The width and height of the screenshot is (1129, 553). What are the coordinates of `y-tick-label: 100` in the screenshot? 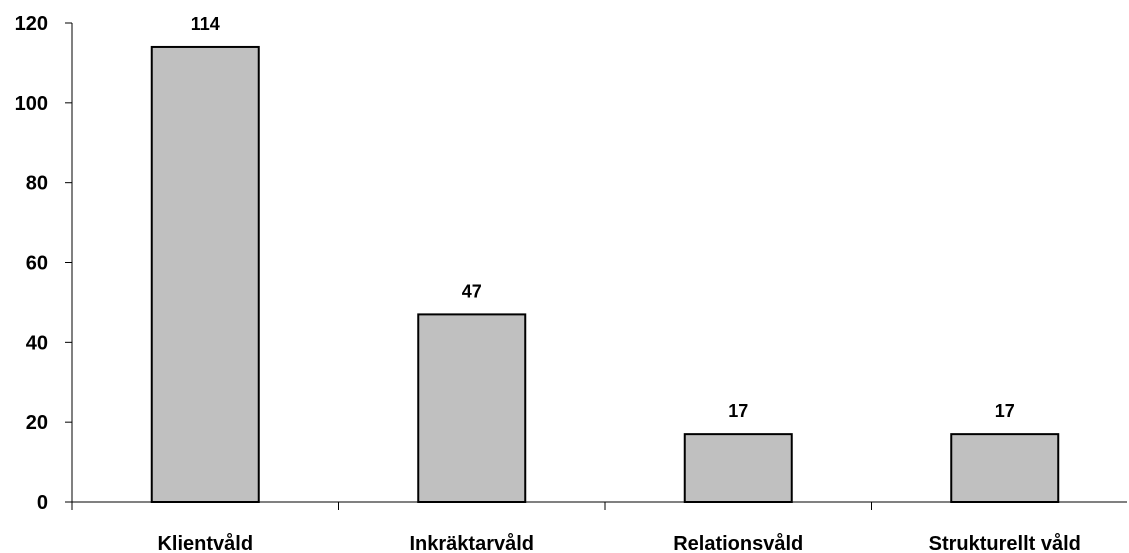 It's located at (31, 104).